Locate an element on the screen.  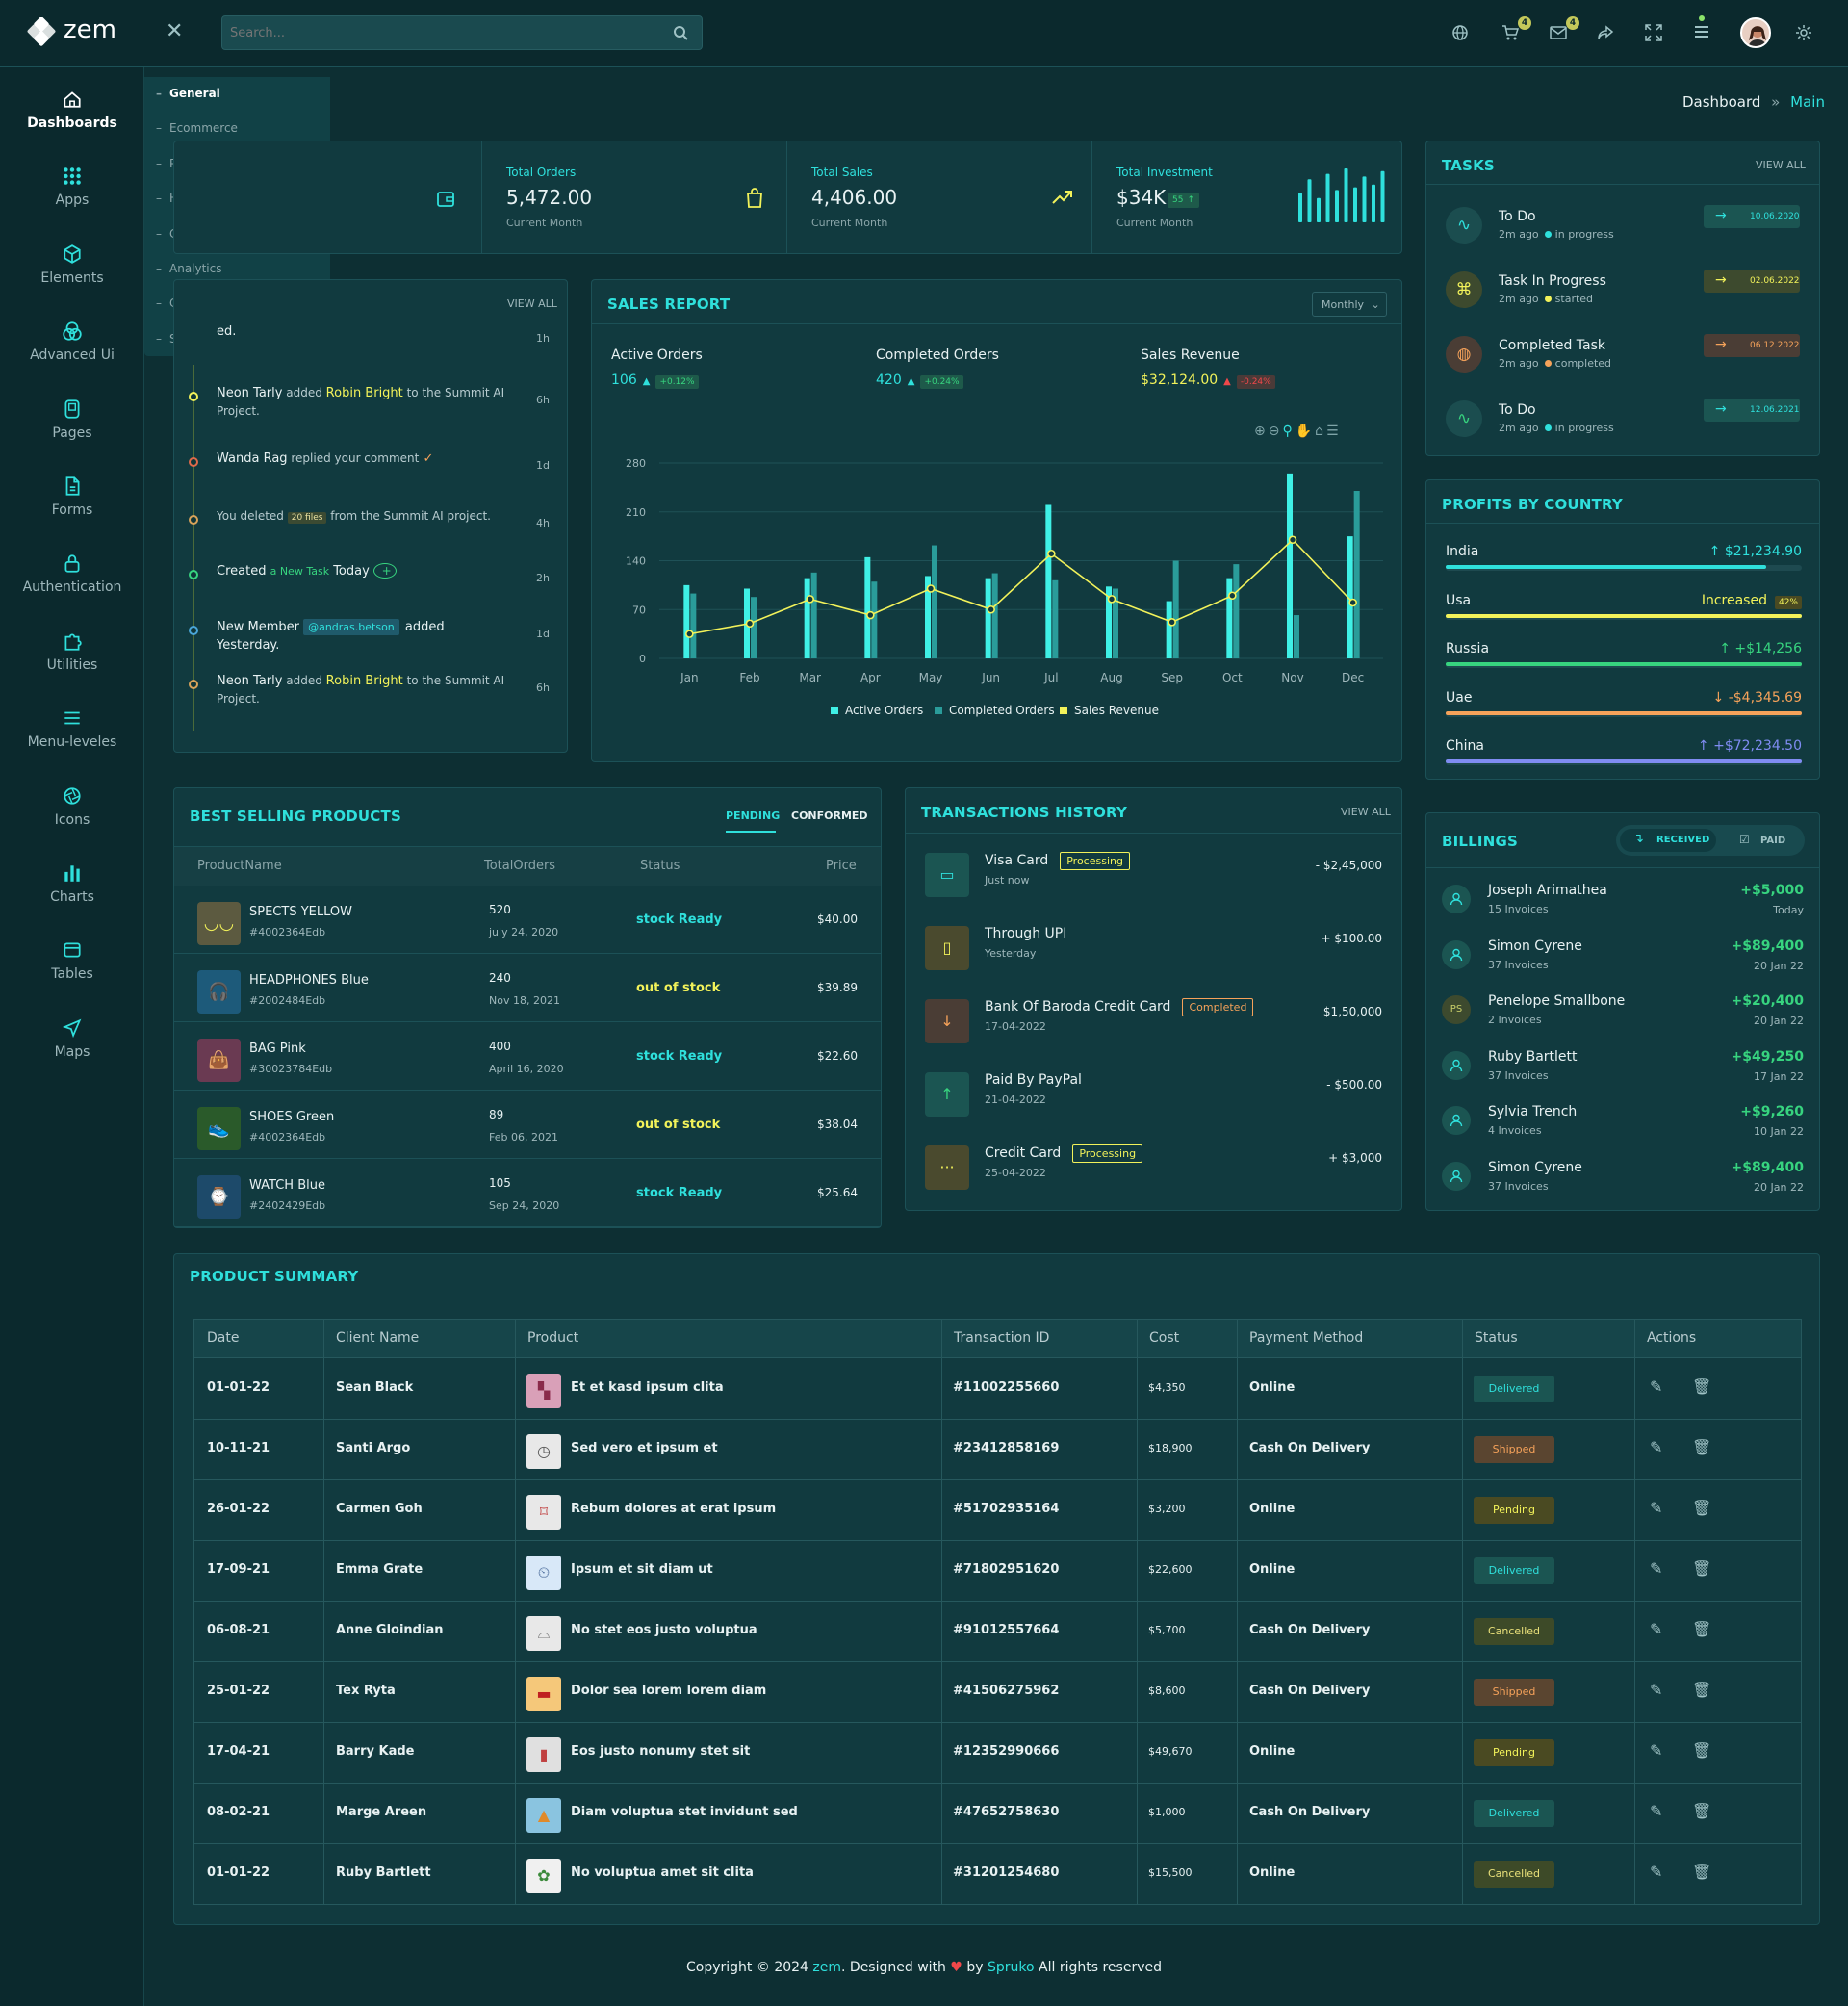
zoom-select-icon: ⚲ is located at coordinates (1289, 431).